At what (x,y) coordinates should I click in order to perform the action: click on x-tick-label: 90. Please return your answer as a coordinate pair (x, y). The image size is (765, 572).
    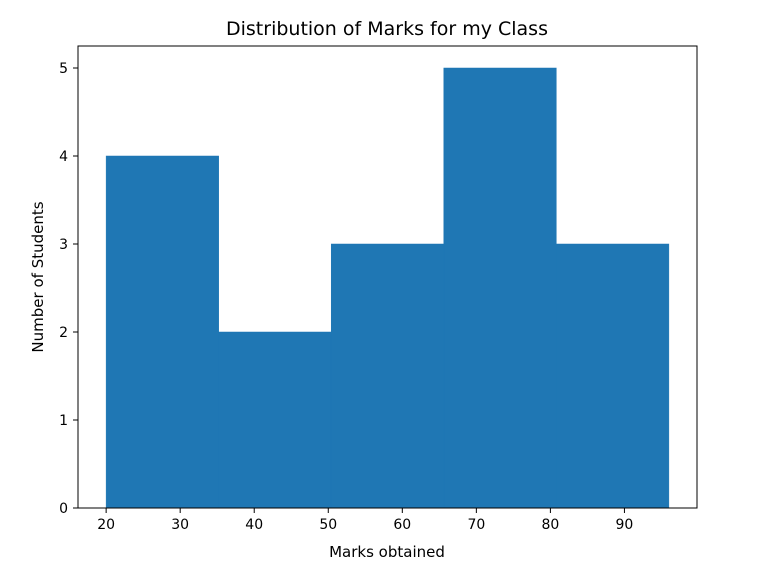
    Looking at the image, I should click on (625, 525).